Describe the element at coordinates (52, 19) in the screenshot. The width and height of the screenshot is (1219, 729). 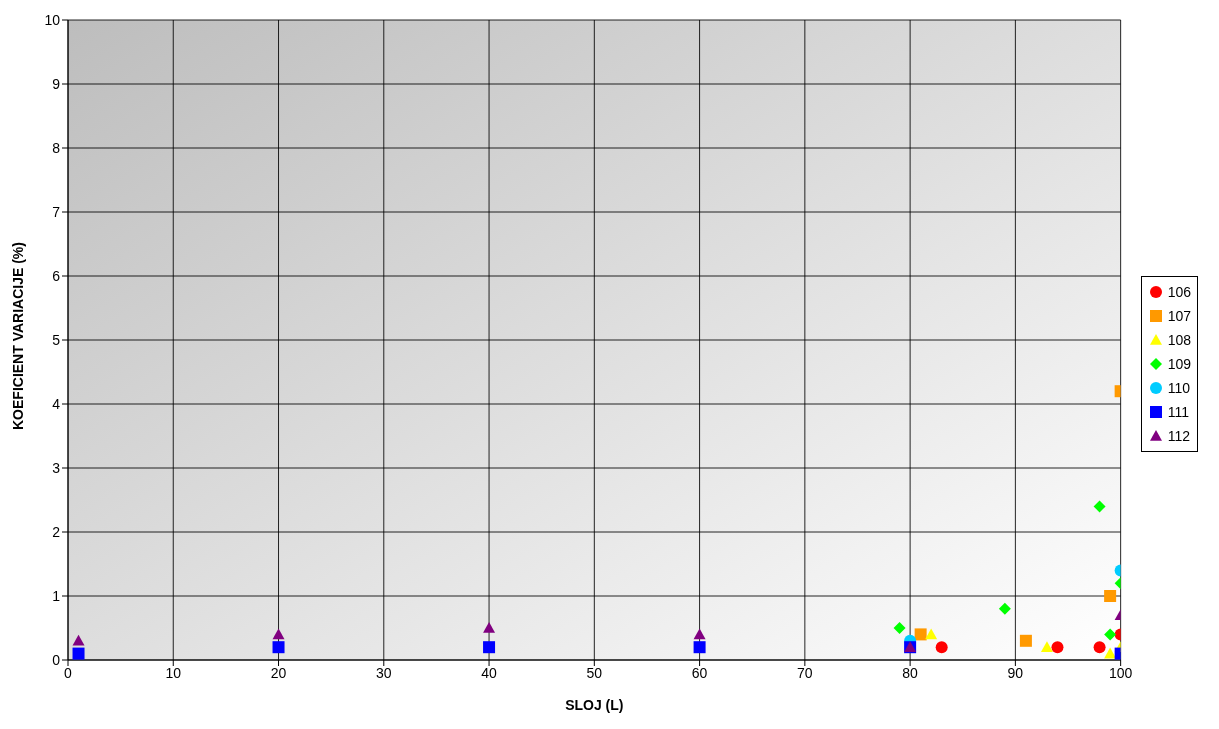
I see `y-tick-label: 10` at that location.